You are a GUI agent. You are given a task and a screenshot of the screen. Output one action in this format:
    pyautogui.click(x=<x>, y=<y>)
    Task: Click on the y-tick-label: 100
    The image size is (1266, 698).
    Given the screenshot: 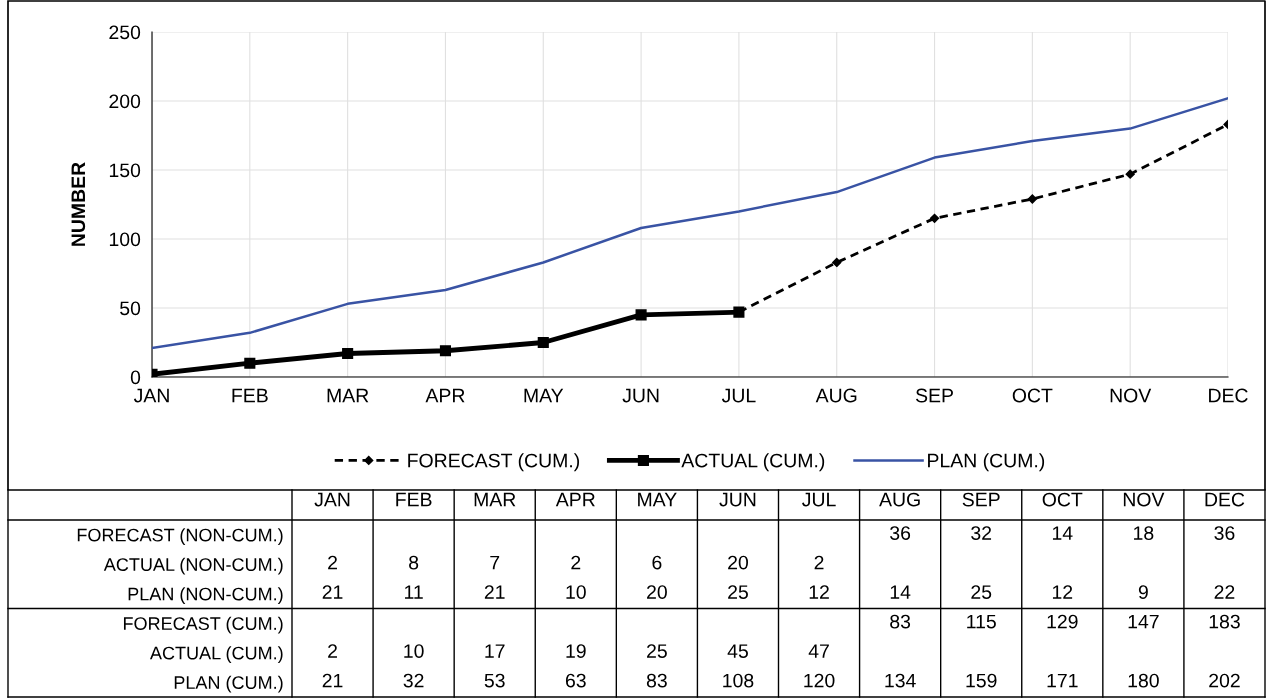 What is the action you would take?
    pyautogui.click(x=125, y=239)
    